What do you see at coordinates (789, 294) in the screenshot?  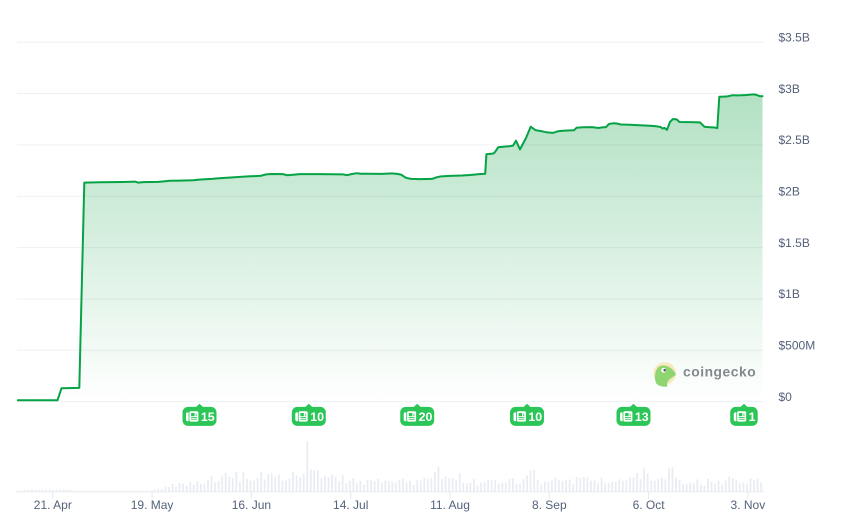 I see `svg-text: $1B` at bounding box center [789, 294].